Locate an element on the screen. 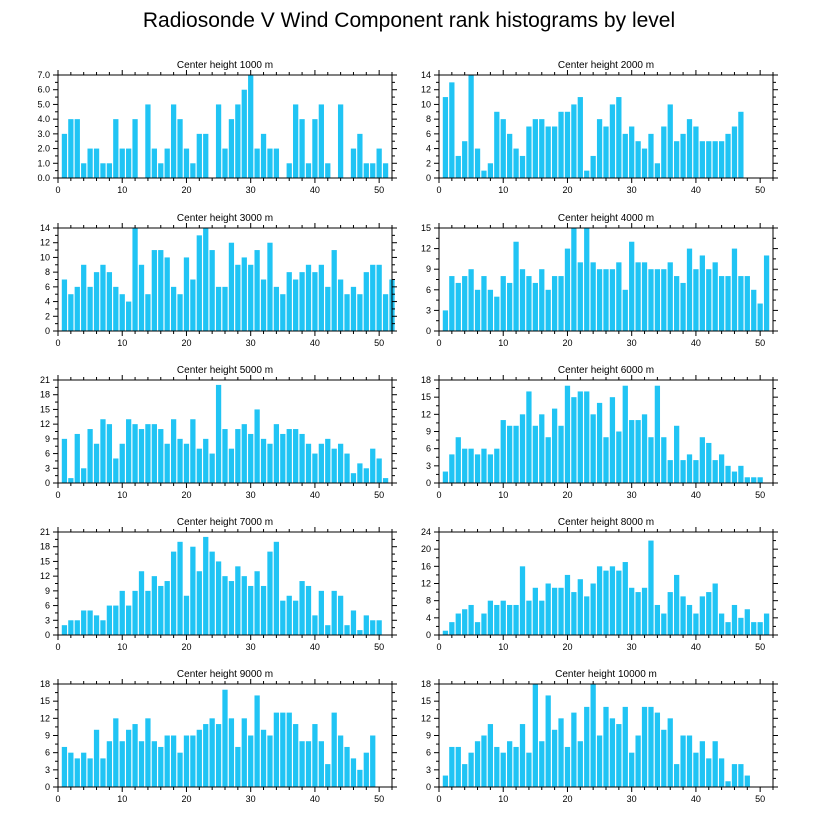  x-tick-label: 0 is located at coordinates (438, 495).